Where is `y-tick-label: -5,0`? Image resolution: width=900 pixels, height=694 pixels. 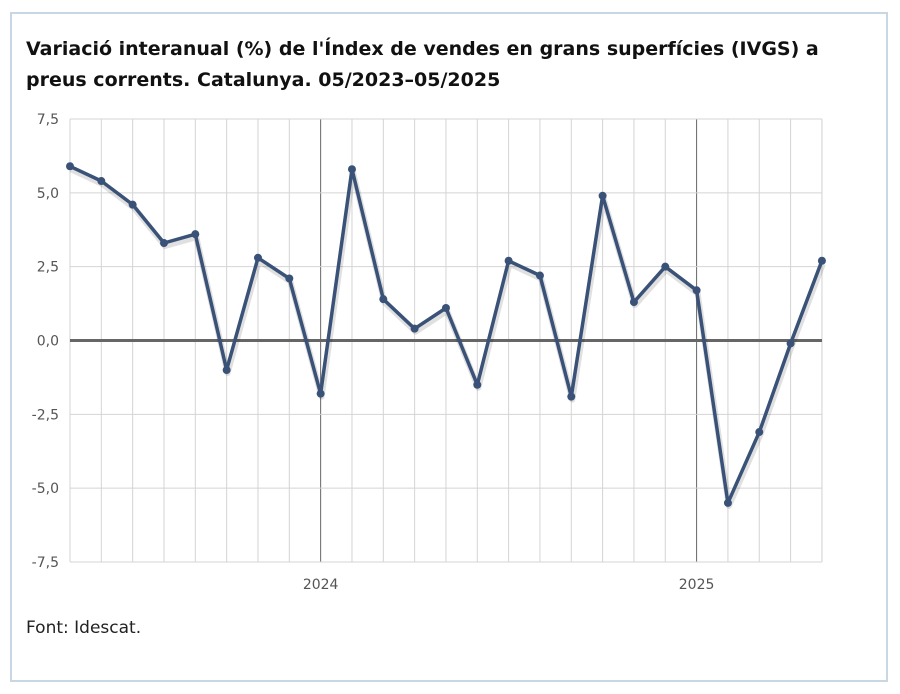
y-tick-label: -5,0 is located at coordinates (45, 489).